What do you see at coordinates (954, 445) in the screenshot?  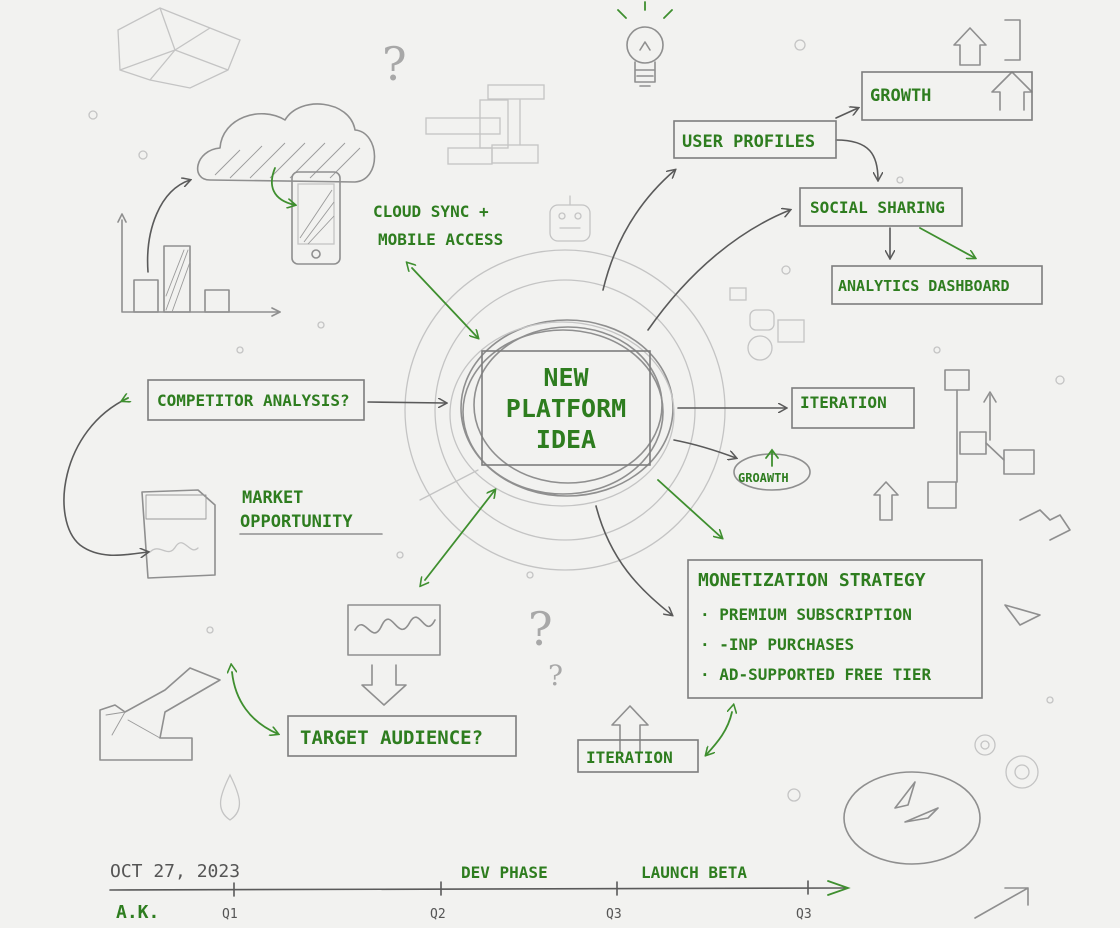 I see `flowchart-sketch` at bounding box center [954, 445].